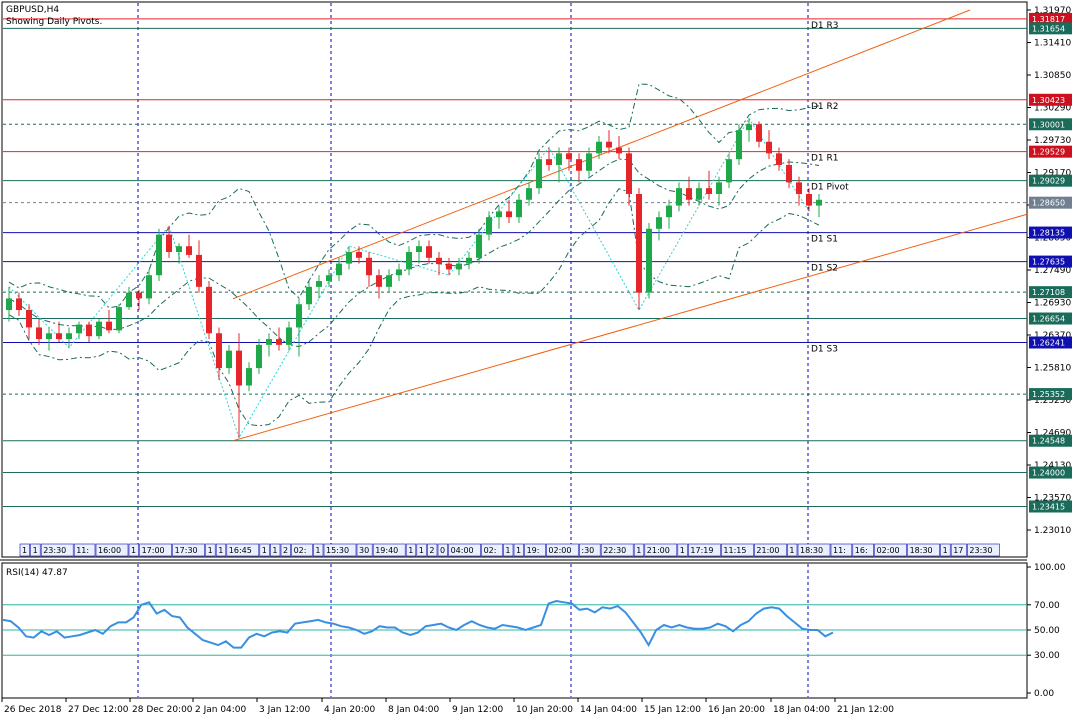 The height and width of the screenshot is (724, 1080). I want to click on price-tag-label: 1.29529, so click(1048, 152).